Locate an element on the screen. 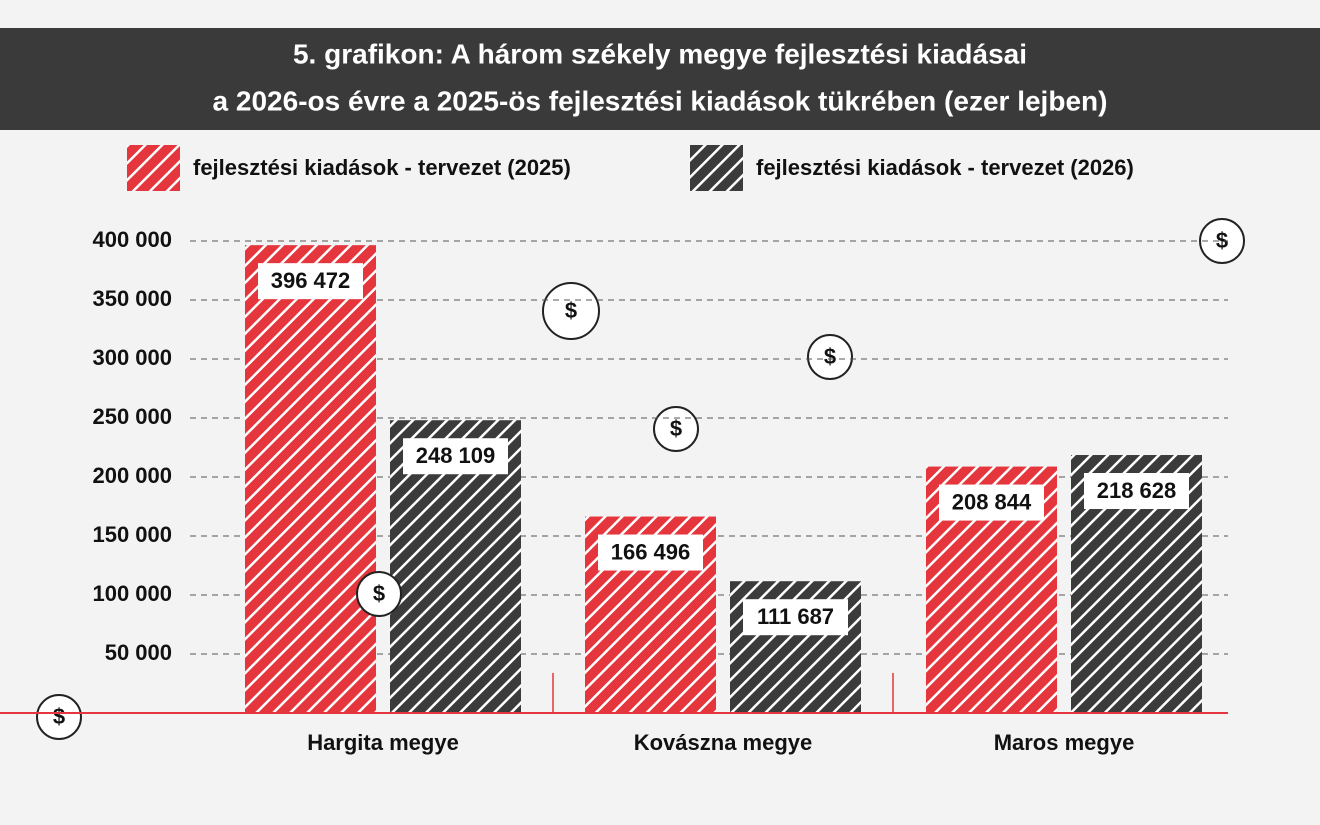 The width and height of the screenshot is (1320, 825). y-tick-label: 300 000 is located at coordinates (132, 357).